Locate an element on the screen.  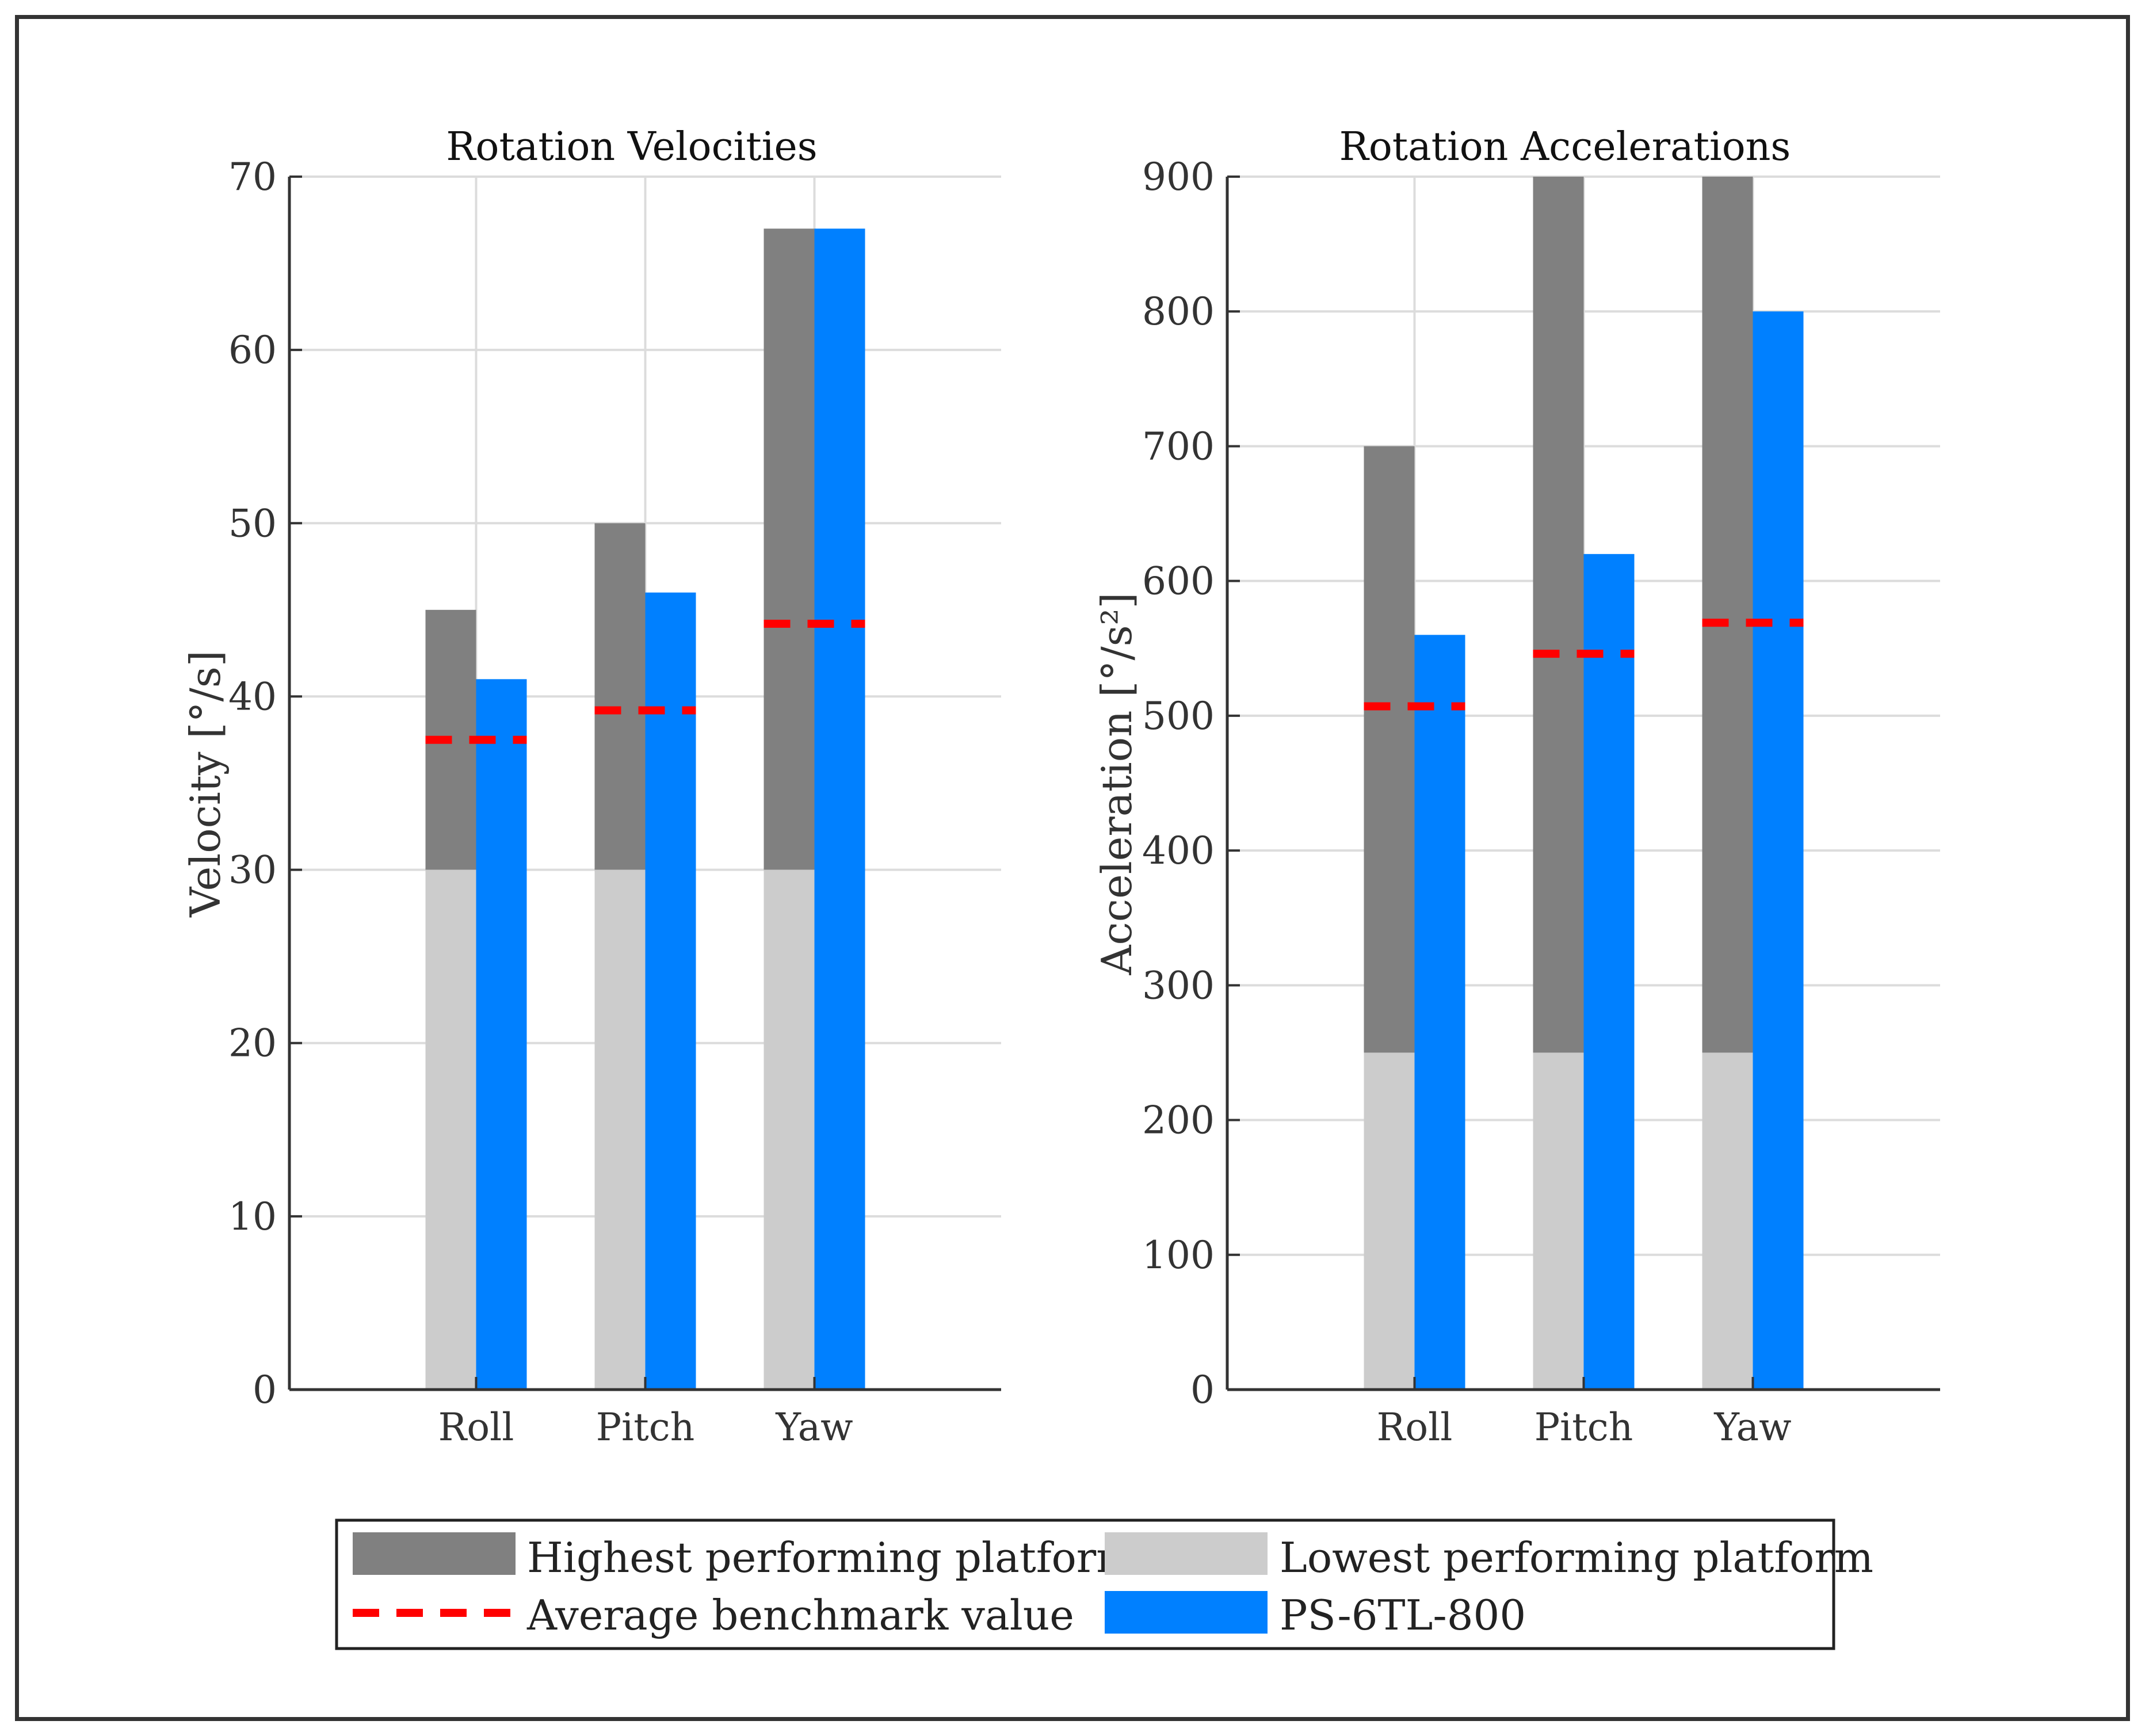
velocity-y-axis-label: Velocity [°/s] is located at coordinates (205, 784).